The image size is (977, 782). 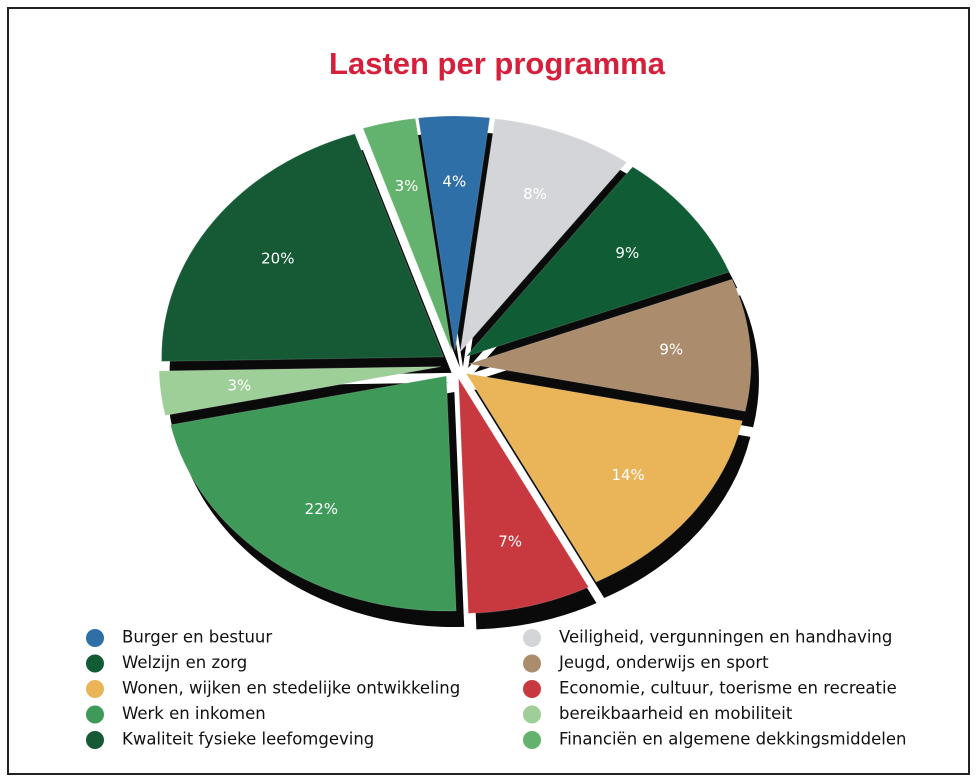 I want to click on legend-label: Werk en inkomen, so click(x=194, y=713).